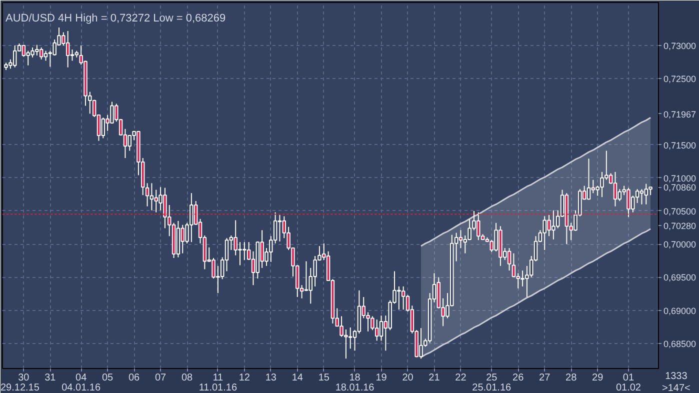 The image size is (699, 393). Describe the element at coordinates (160, 378) in the screenshot. I see `x-tick-label: 07` at that location.